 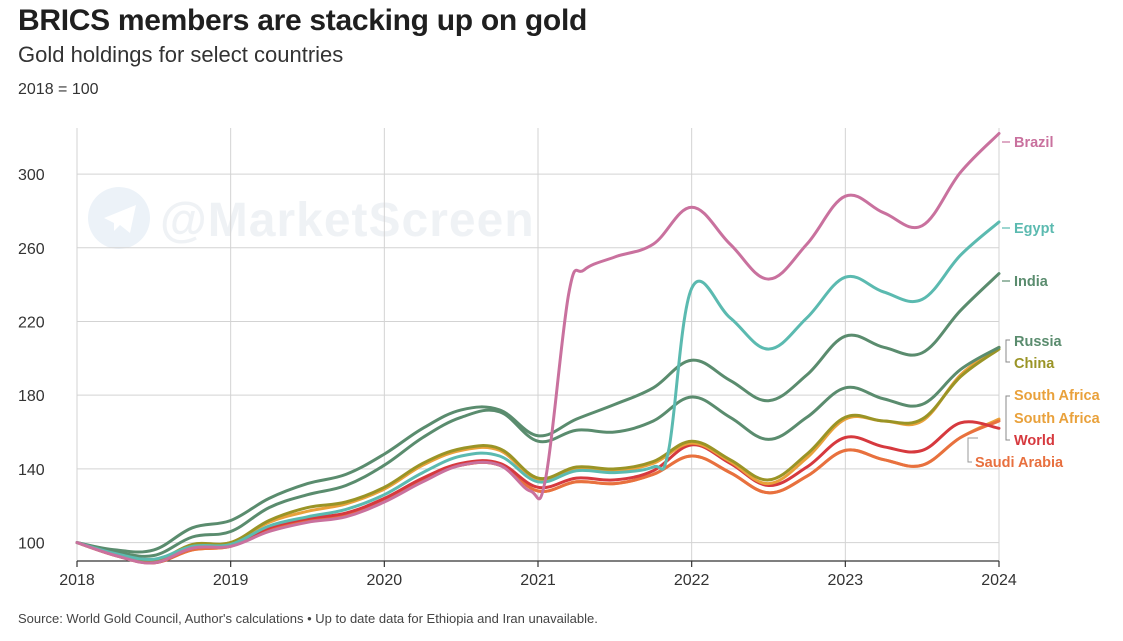 I want to click on series-label-egypt: Egypt, so click(x=1034, y=229).